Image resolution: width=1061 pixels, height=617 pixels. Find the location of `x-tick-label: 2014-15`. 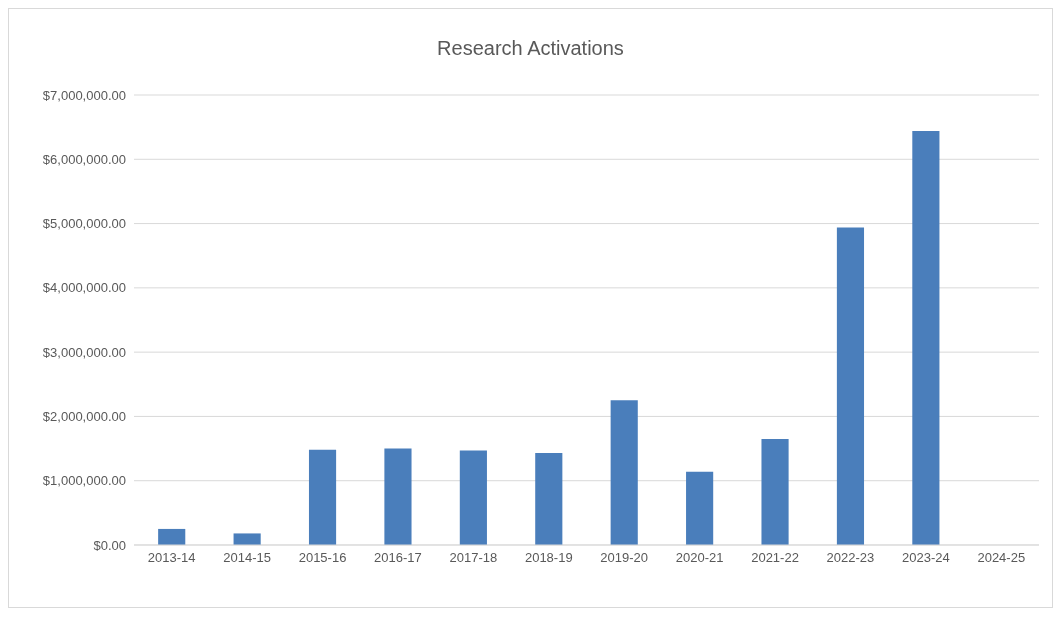

x-tick-label: 2014-15 is located at coordinates (247, 558).